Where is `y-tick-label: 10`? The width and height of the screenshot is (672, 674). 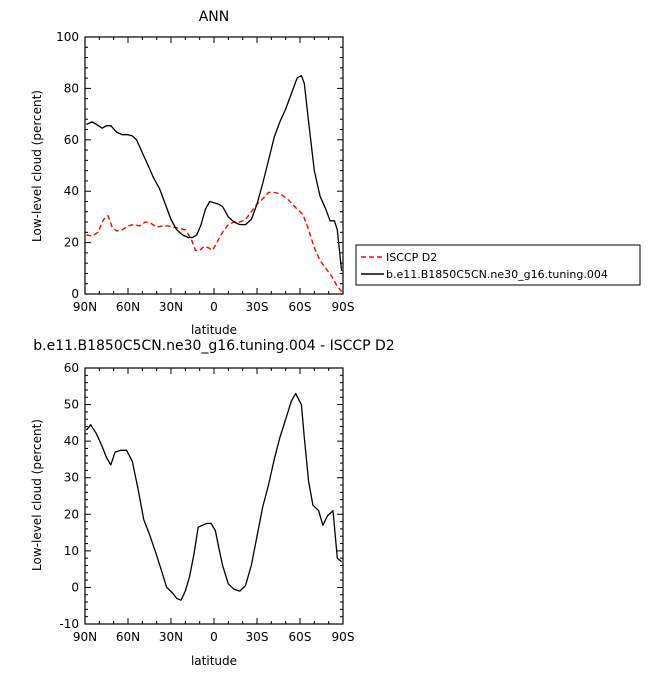 y-tick-label: 10 is located at coordinates (71, 551).